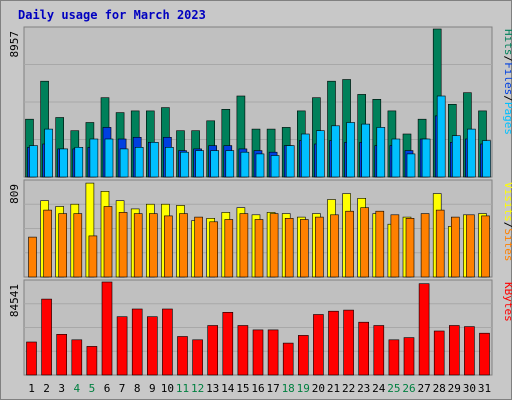 The width and height of the screenshot is (512, 400). Describe the element at coordinates (167, 388) in the screenshot. I see `x-tick-label: 10` at that location.